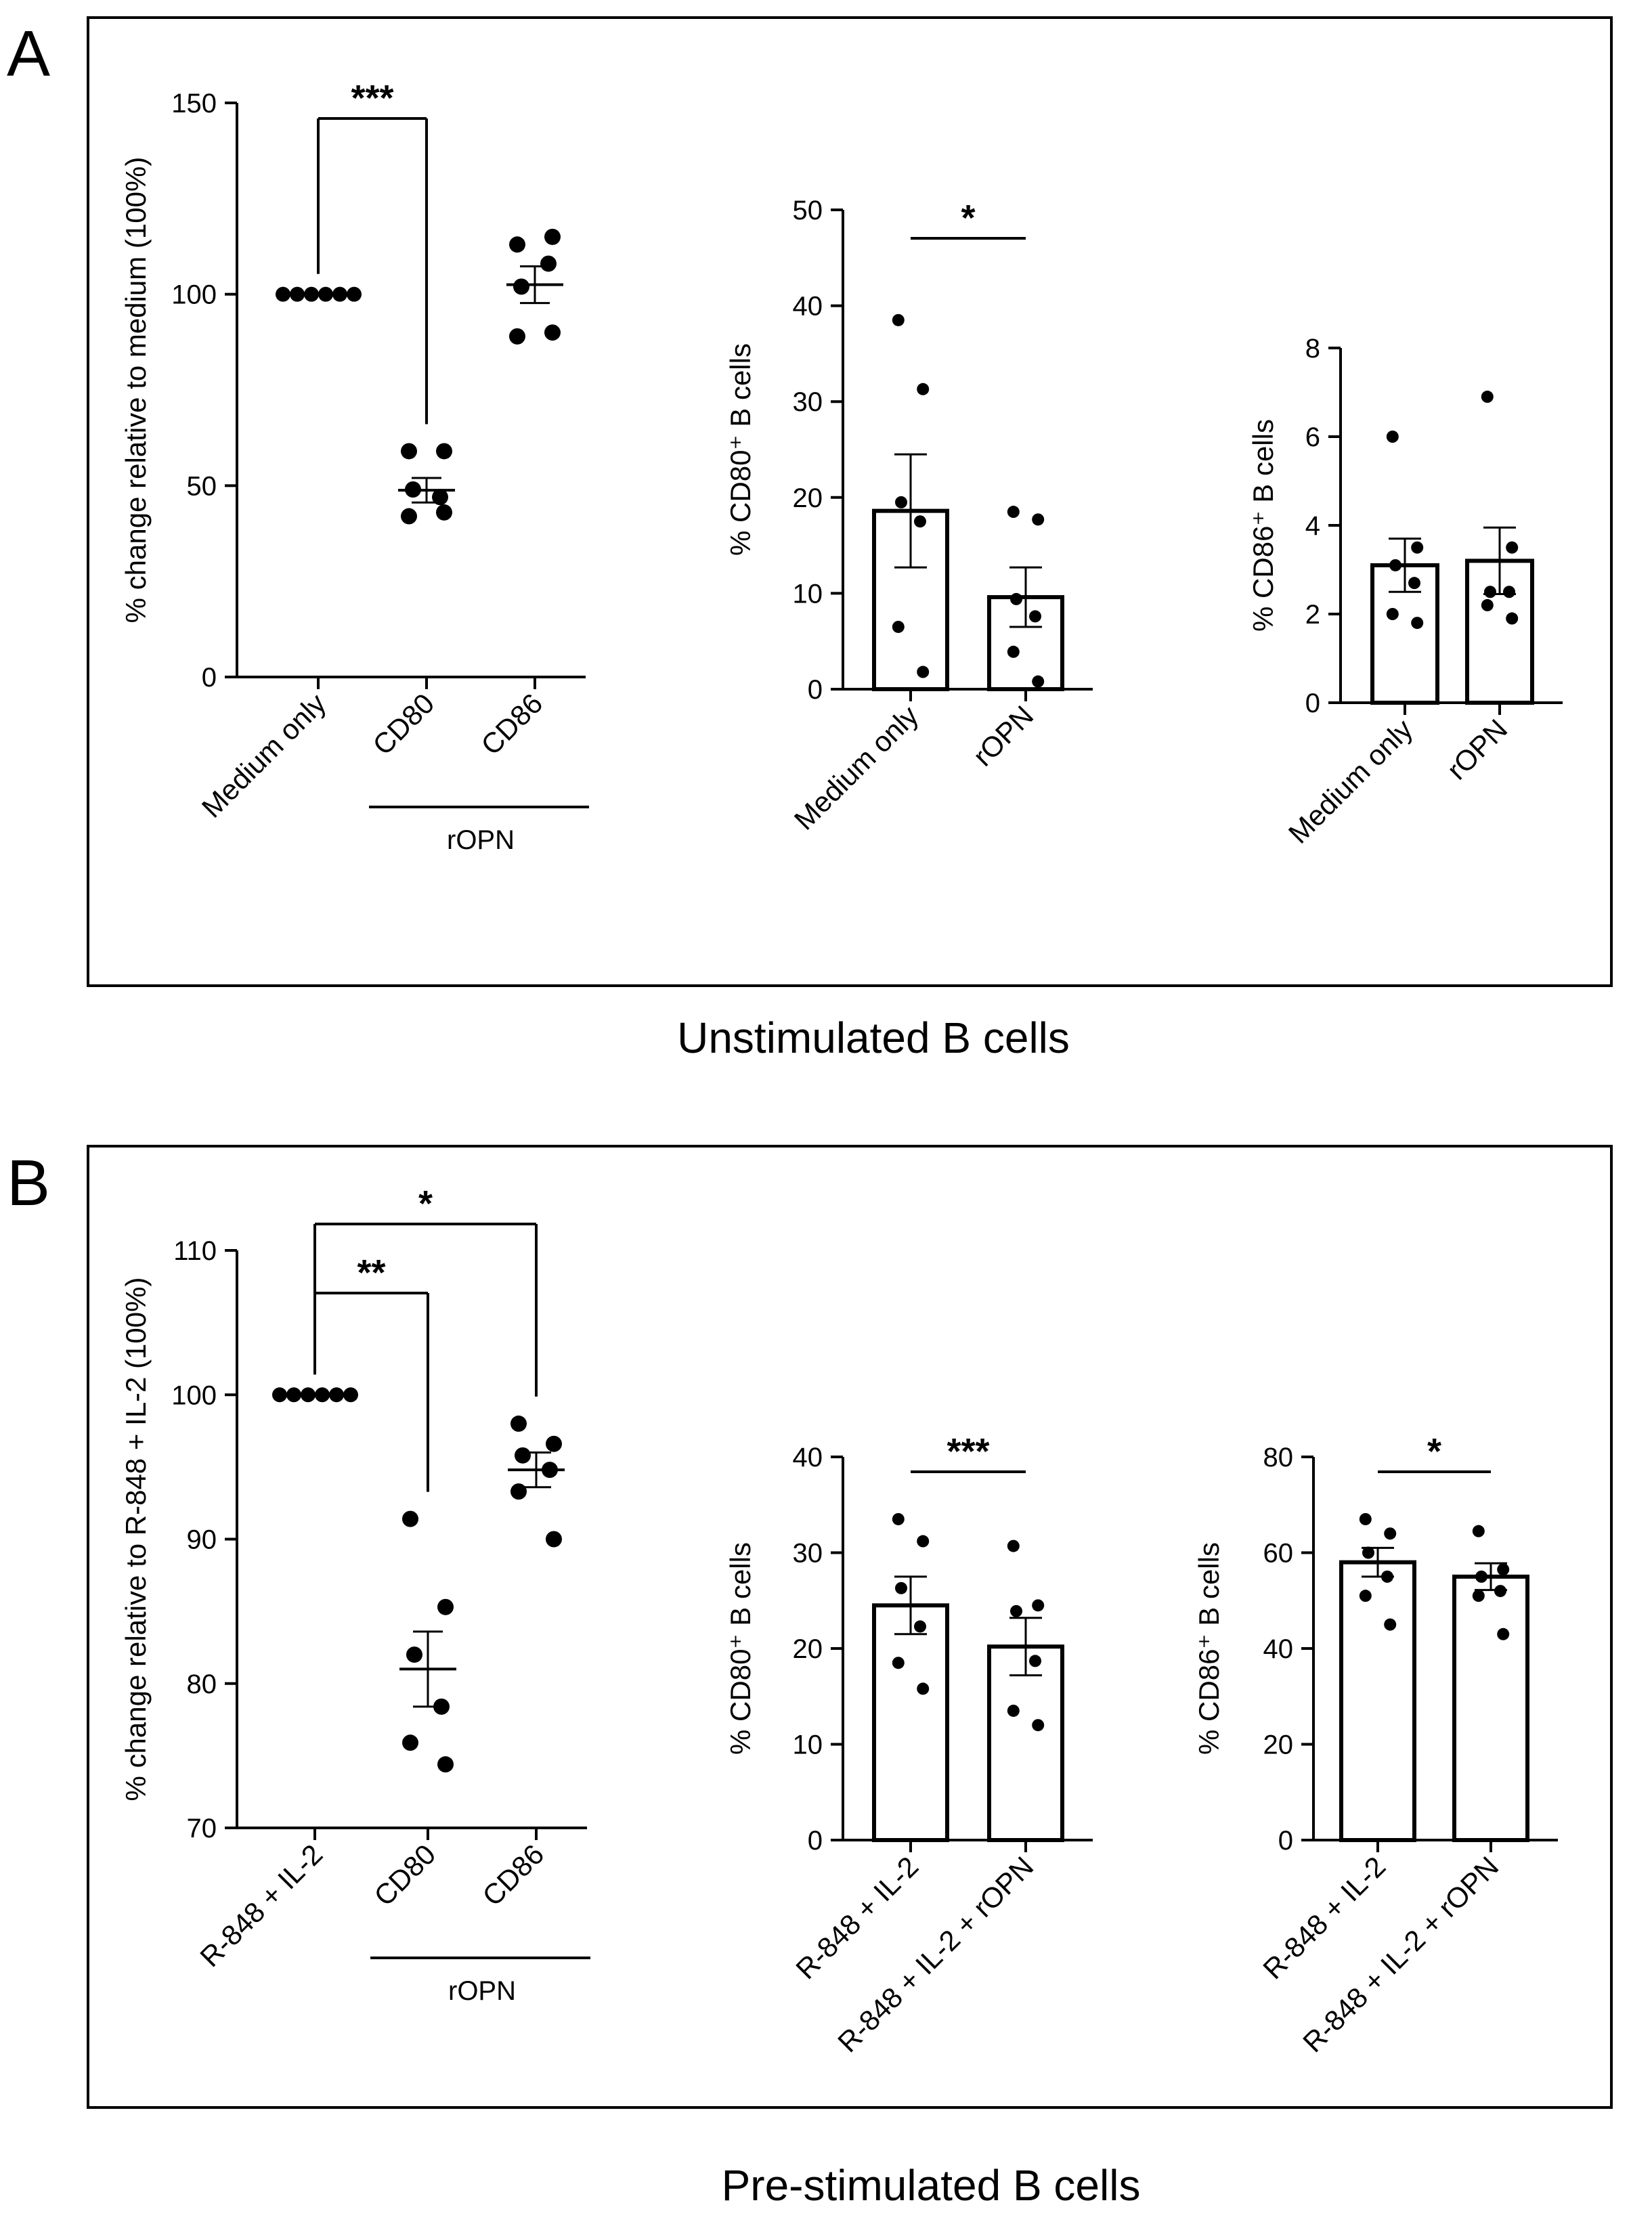  What do you see at coordinates (372, 98) in the screenshot?
I see `sig-label: ***` at bounding box center [372, 98].